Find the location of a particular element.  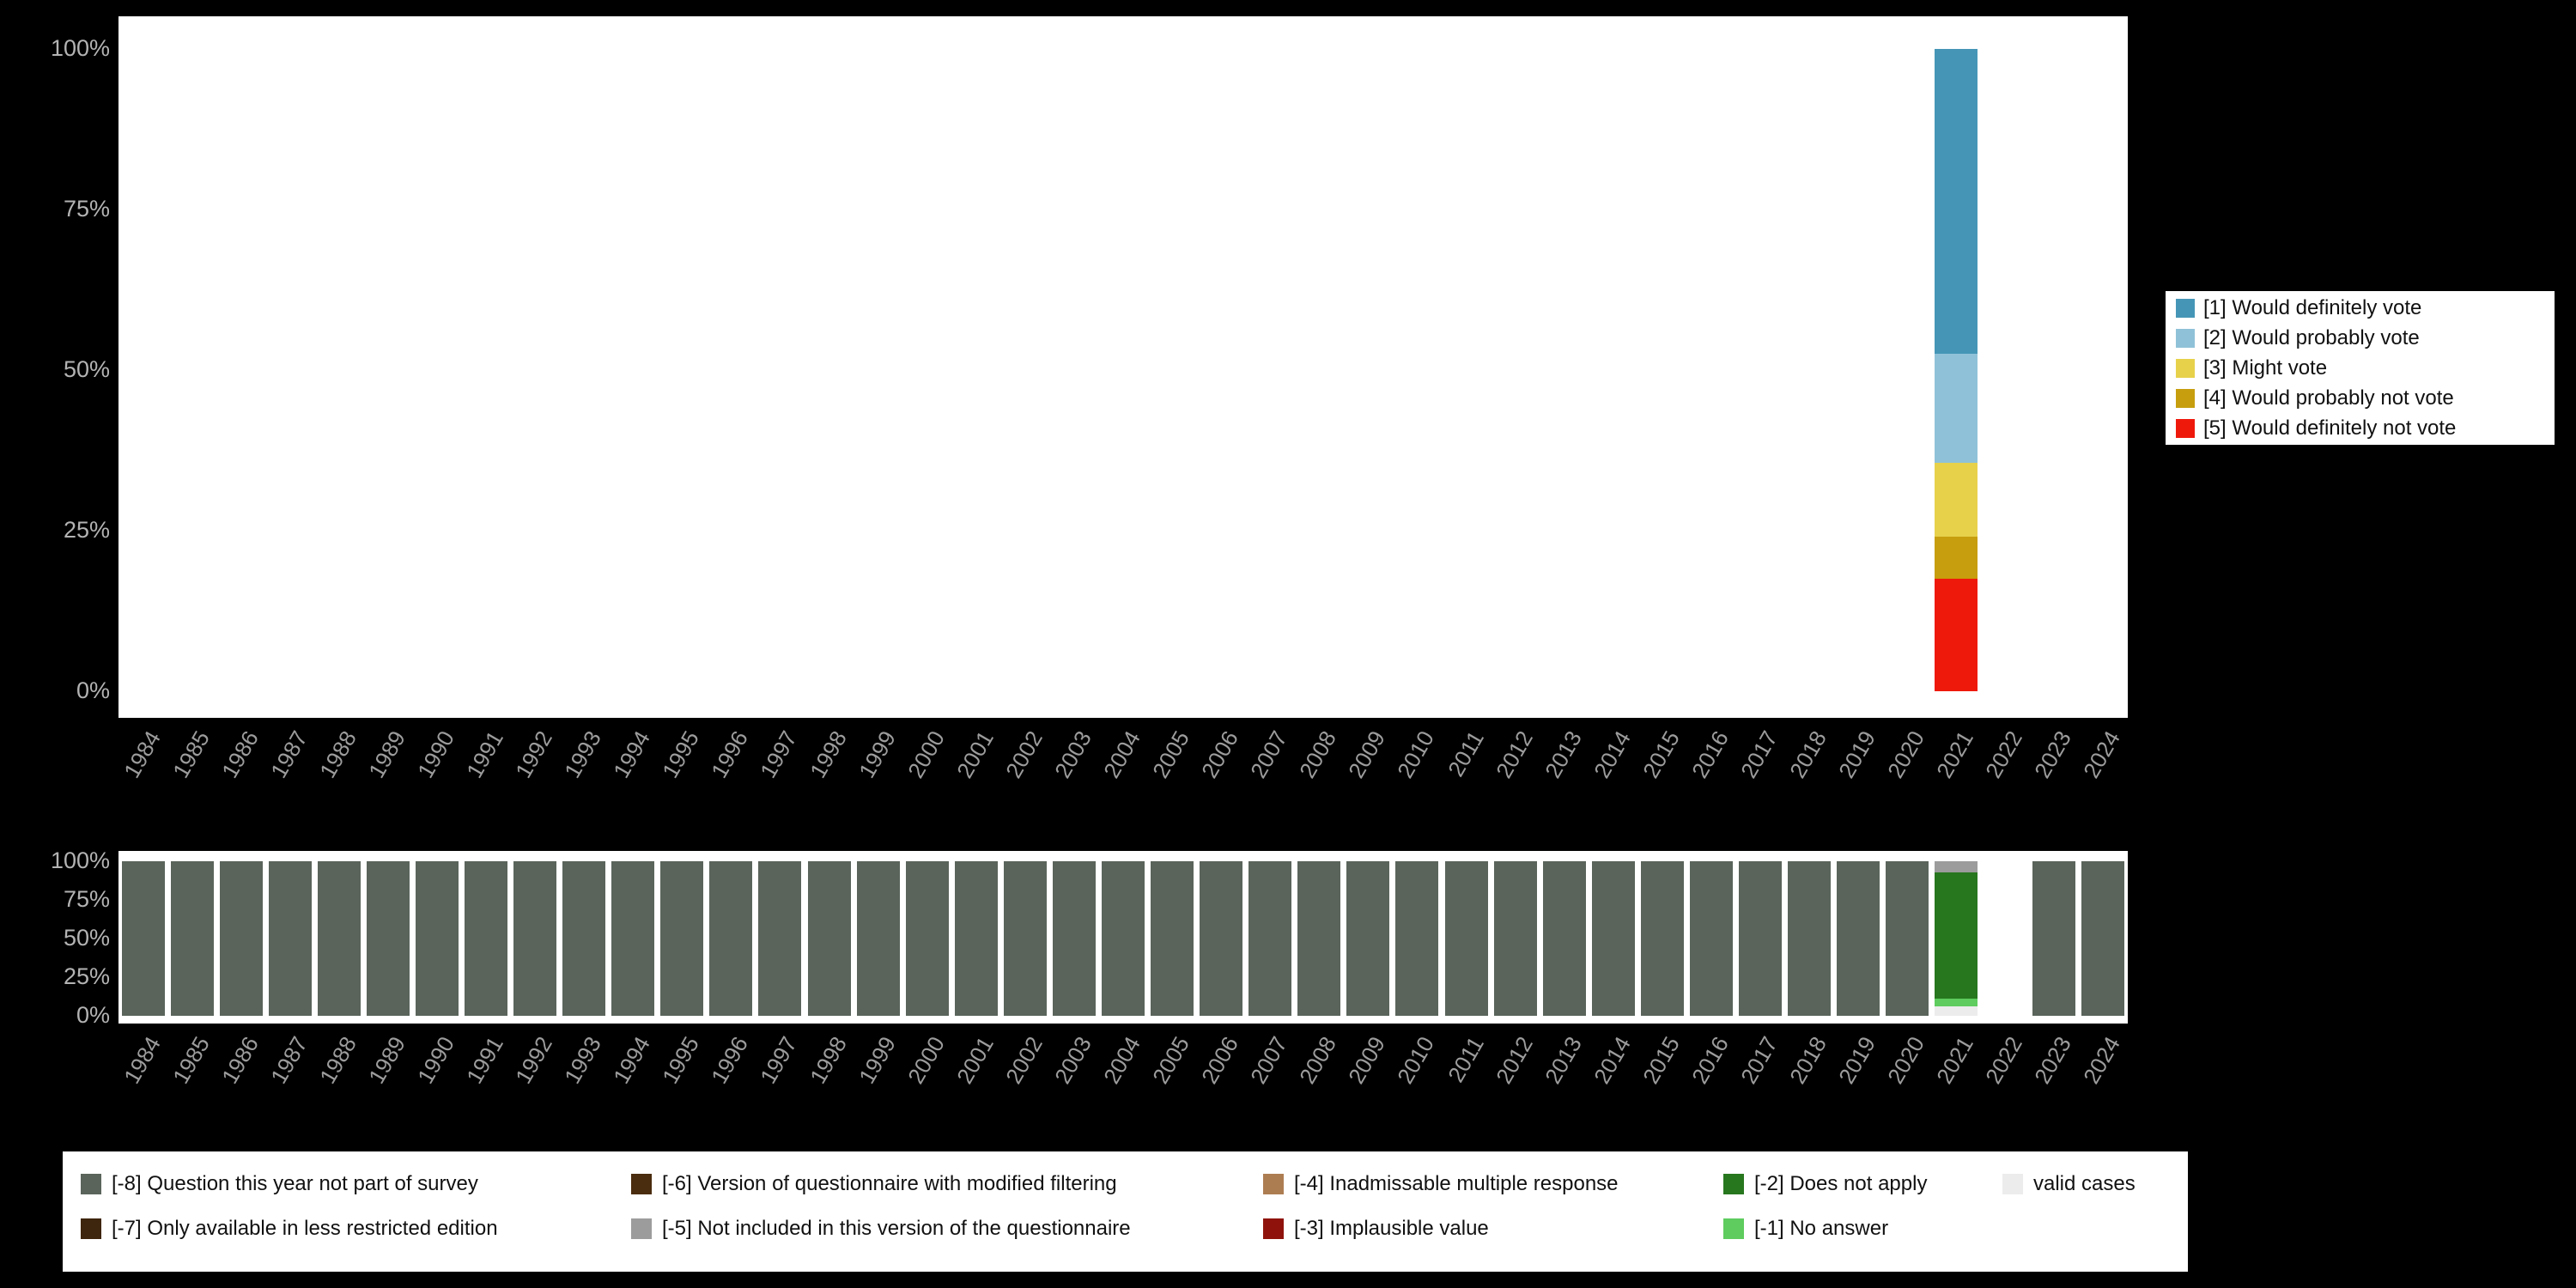

y-tick-label-bottom: 0% is located at coordinates (93, 1015).